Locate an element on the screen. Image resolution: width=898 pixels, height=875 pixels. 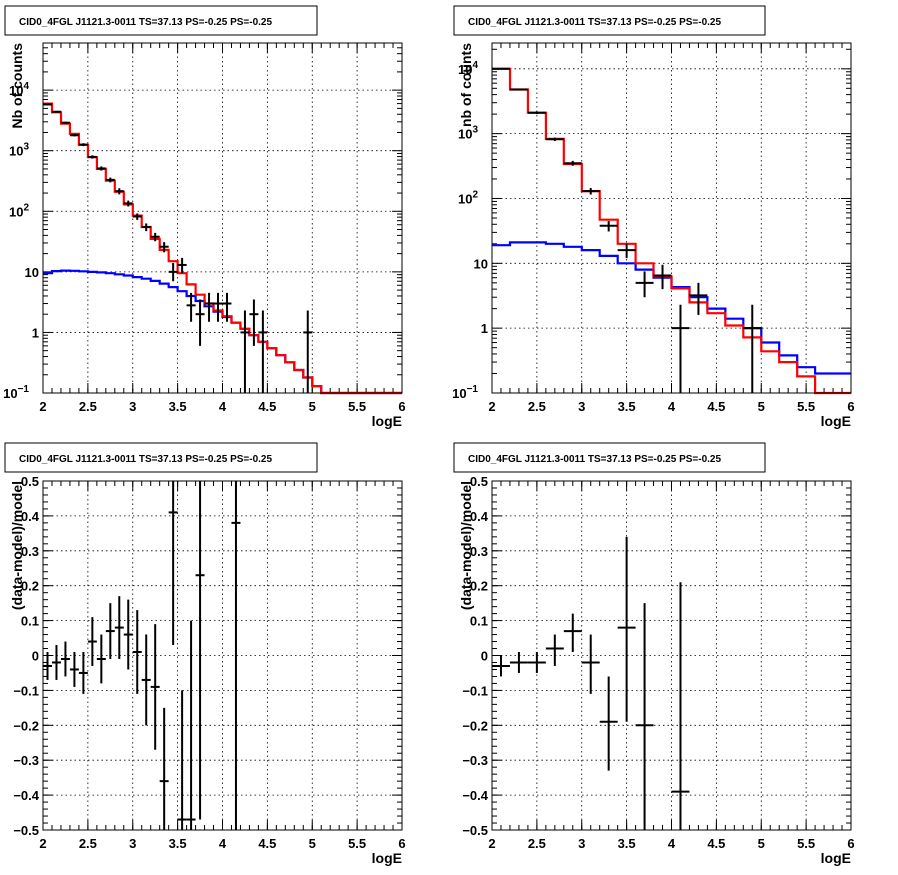
y-tick-label: 0 is located at coordinates (484, 656).